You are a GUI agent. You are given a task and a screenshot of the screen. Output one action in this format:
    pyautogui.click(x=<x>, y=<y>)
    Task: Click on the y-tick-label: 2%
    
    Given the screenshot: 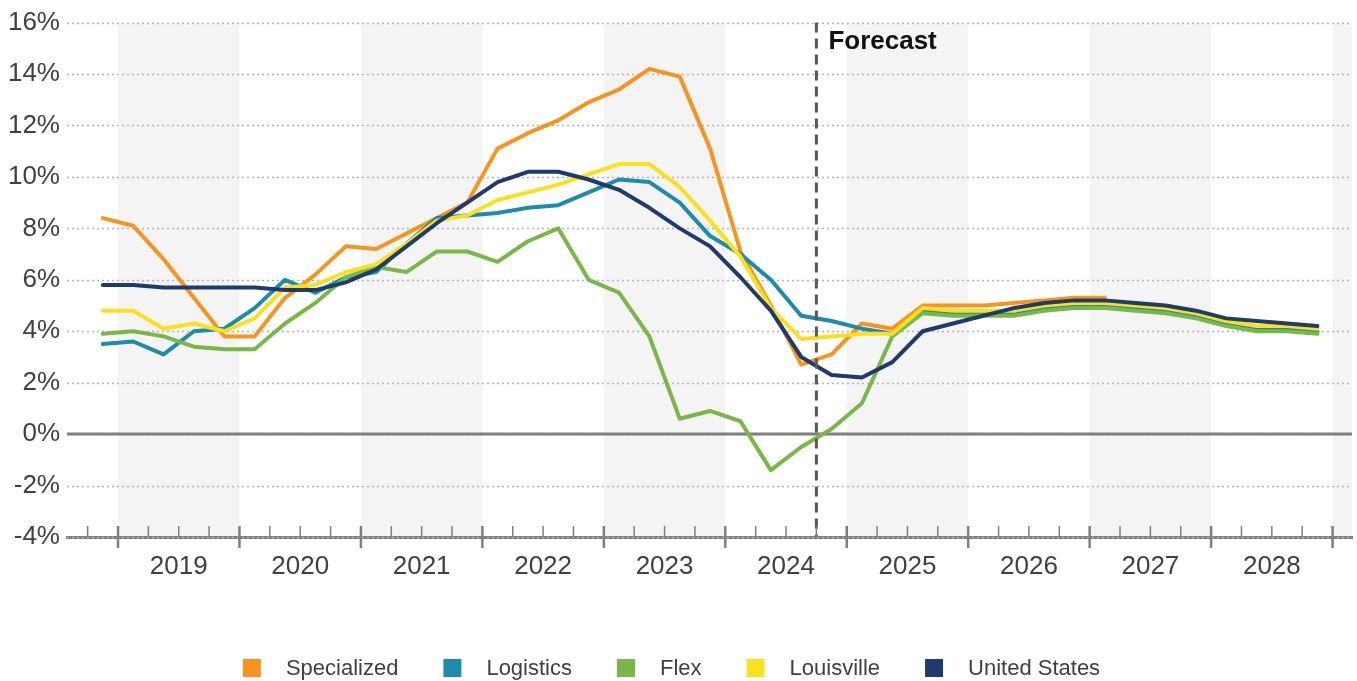 What is the action you would take?
    pyautogui.click(x=41, y=380)
    